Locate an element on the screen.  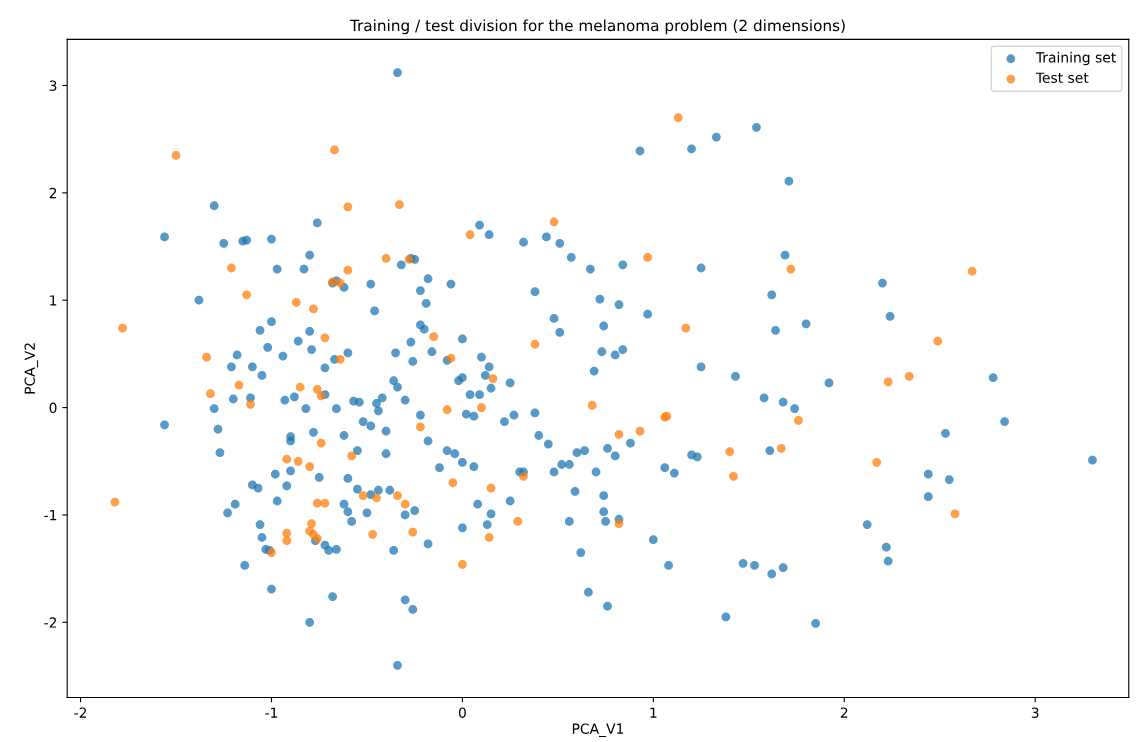
x-tick-label: 0 is located at coordinates (462, 712).